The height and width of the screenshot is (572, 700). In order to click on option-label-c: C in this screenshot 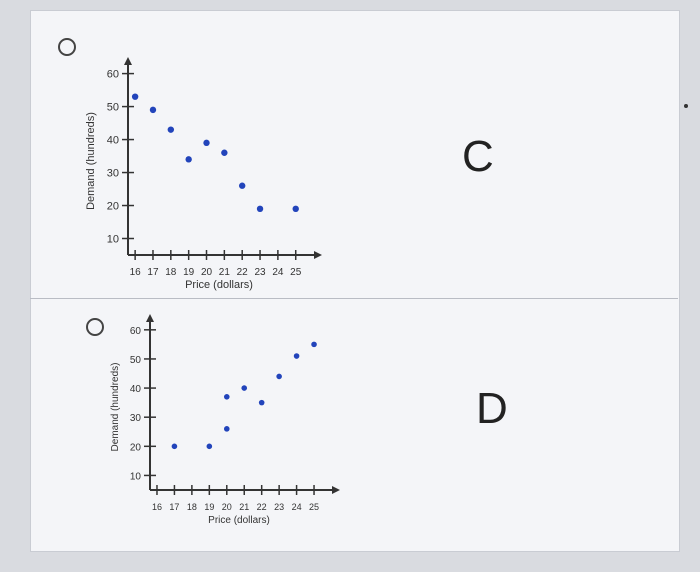, I will do `click(478, 156)`.